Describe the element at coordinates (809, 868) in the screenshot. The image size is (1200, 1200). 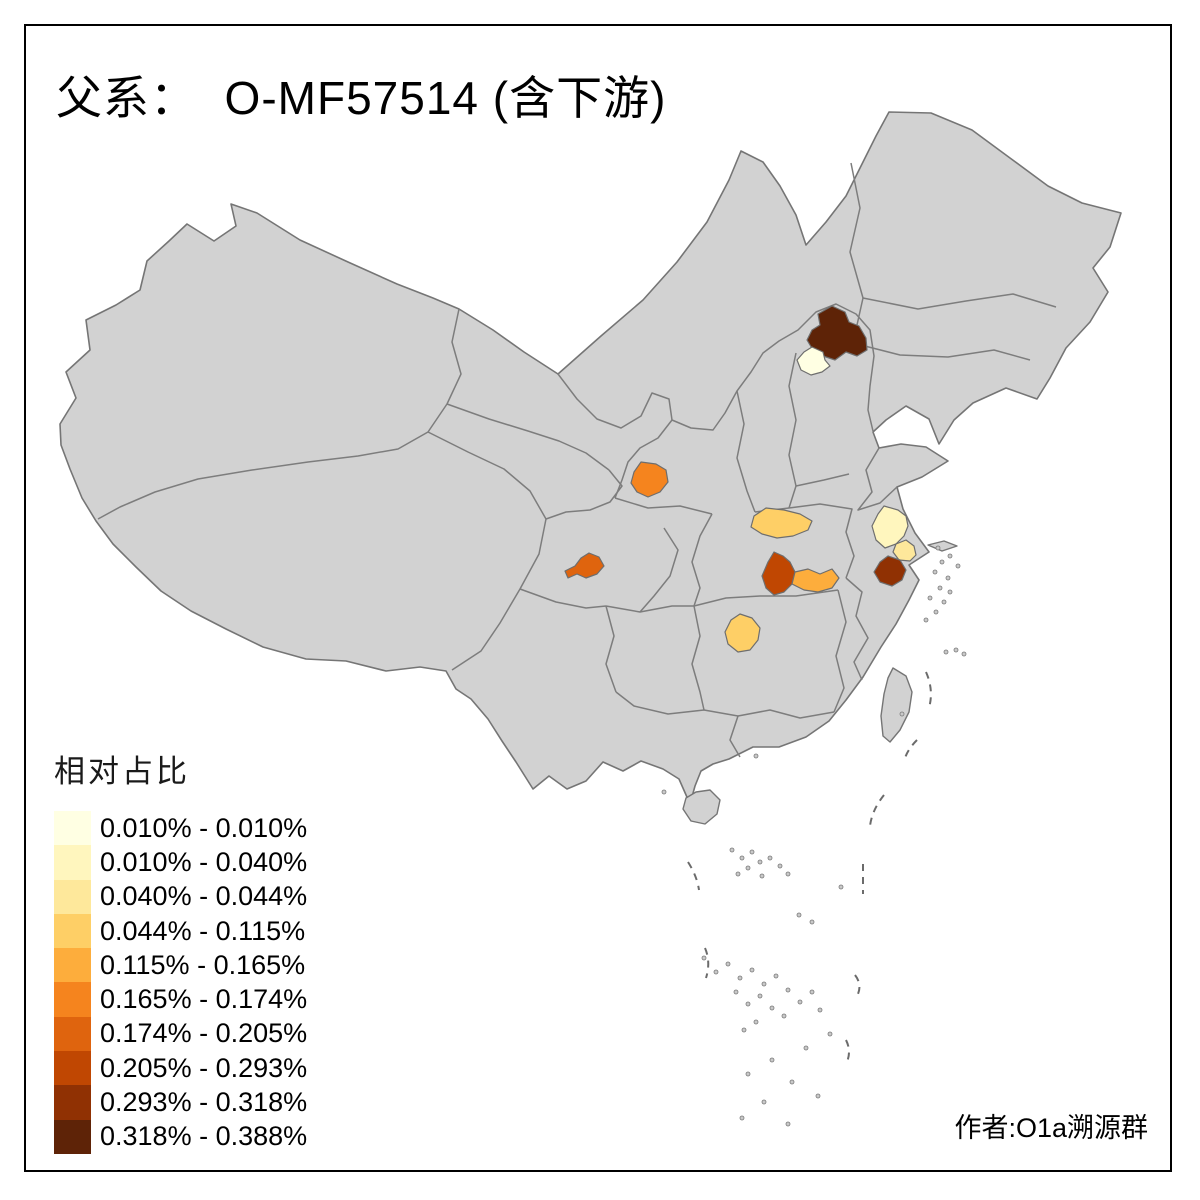
I see `maritime-dash-lines` at that location.